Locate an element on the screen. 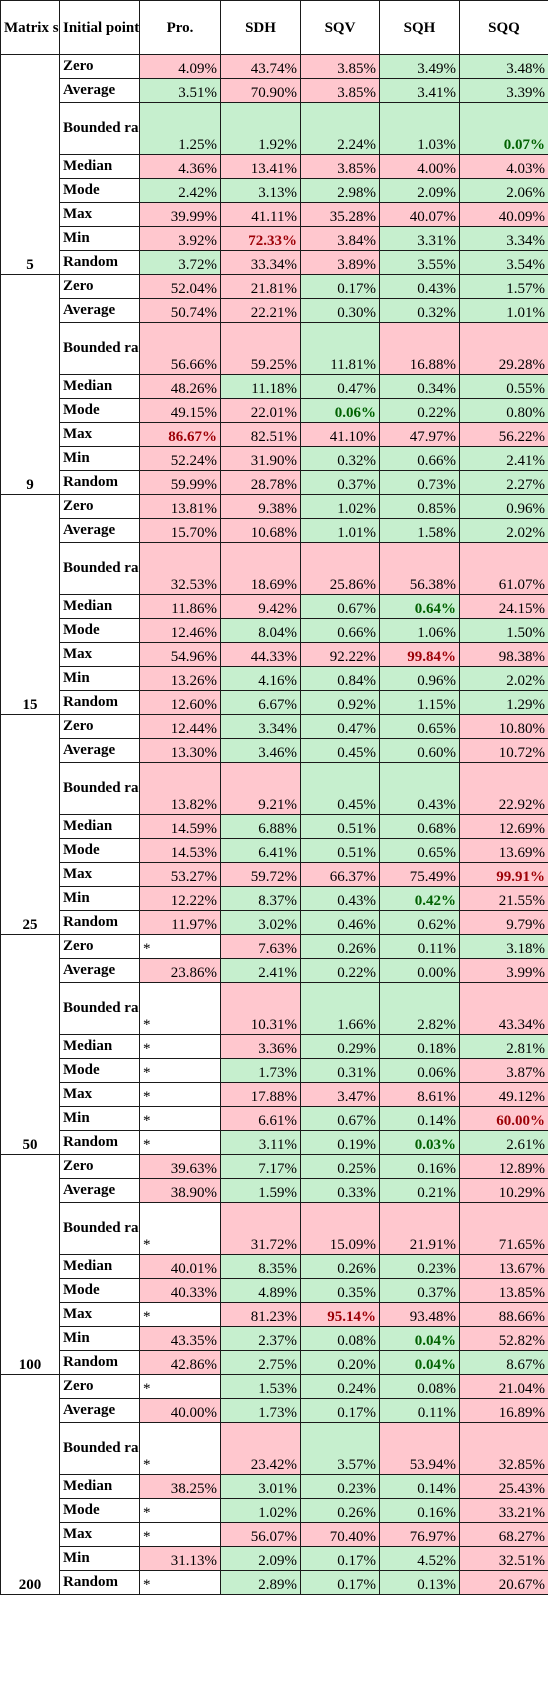  value-cell-sdh: 33.34% is located at coordinates (260, 262).